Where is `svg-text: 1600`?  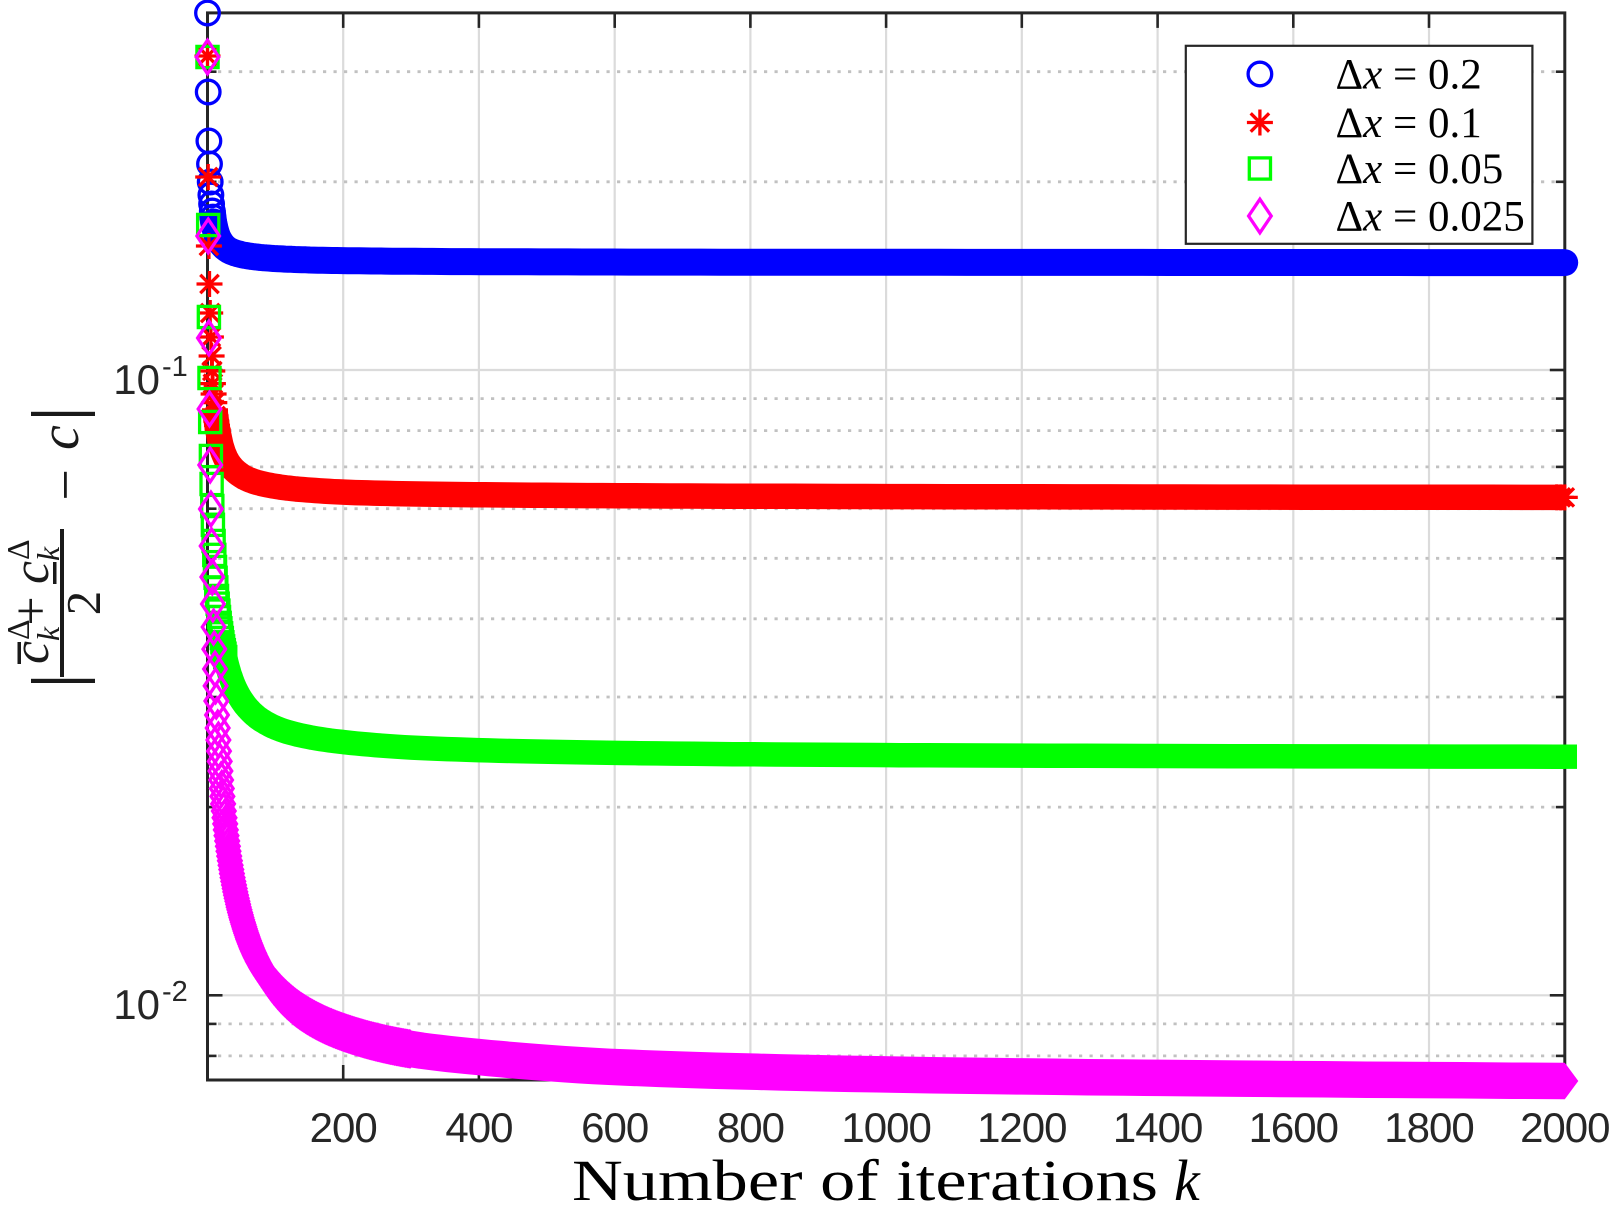
svg-text: 1600 is located at coordinates (1293, 1127).